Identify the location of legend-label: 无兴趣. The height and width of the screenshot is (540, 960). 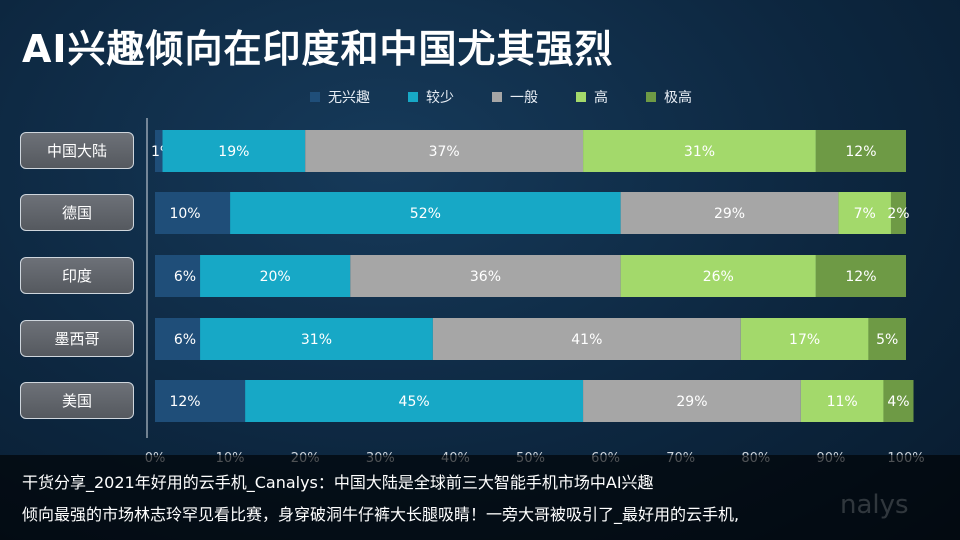
(349, 98).